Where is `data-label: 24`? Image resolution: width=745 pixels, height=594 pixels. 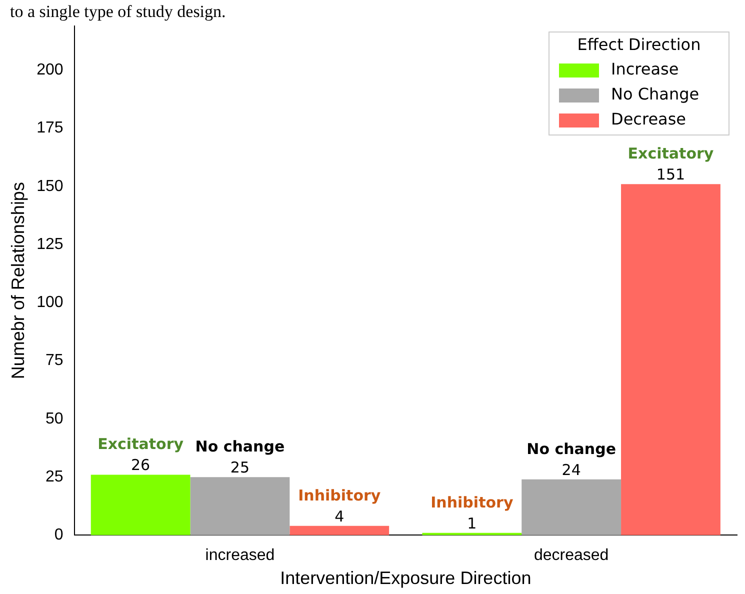
data-label: 24 is located at coordinates (571, 469).